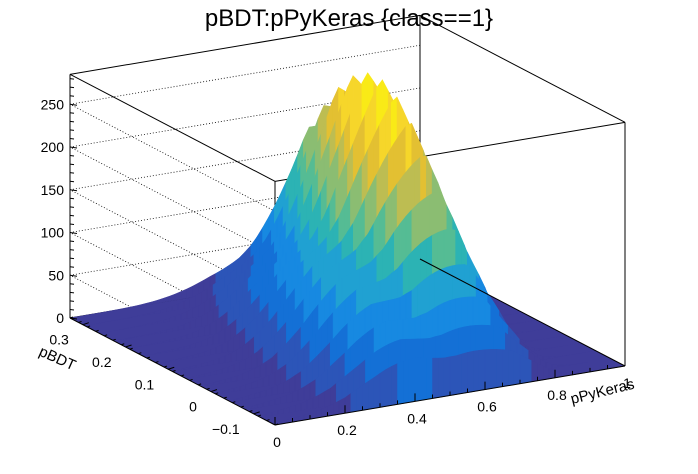 The width and height of the screenshot is (698, 474). I want to click on box-edge-top-back, so click(245, 44).